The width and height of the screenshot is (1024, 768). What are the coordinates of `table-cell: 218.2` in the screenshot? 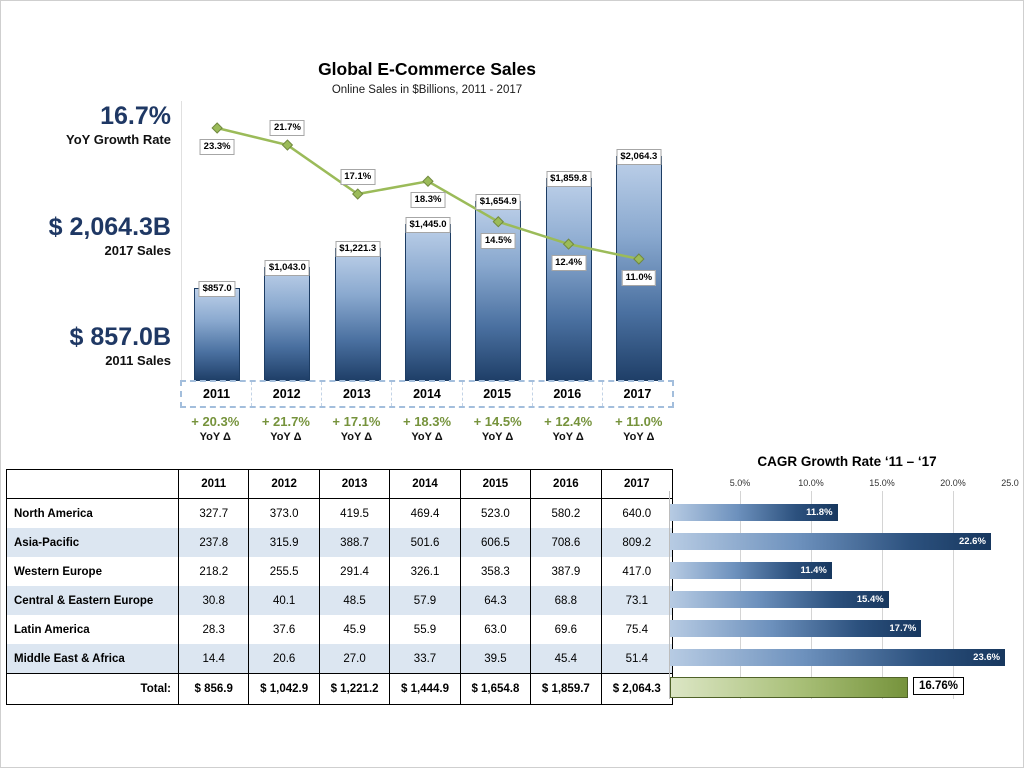 It's located at (214, 571).